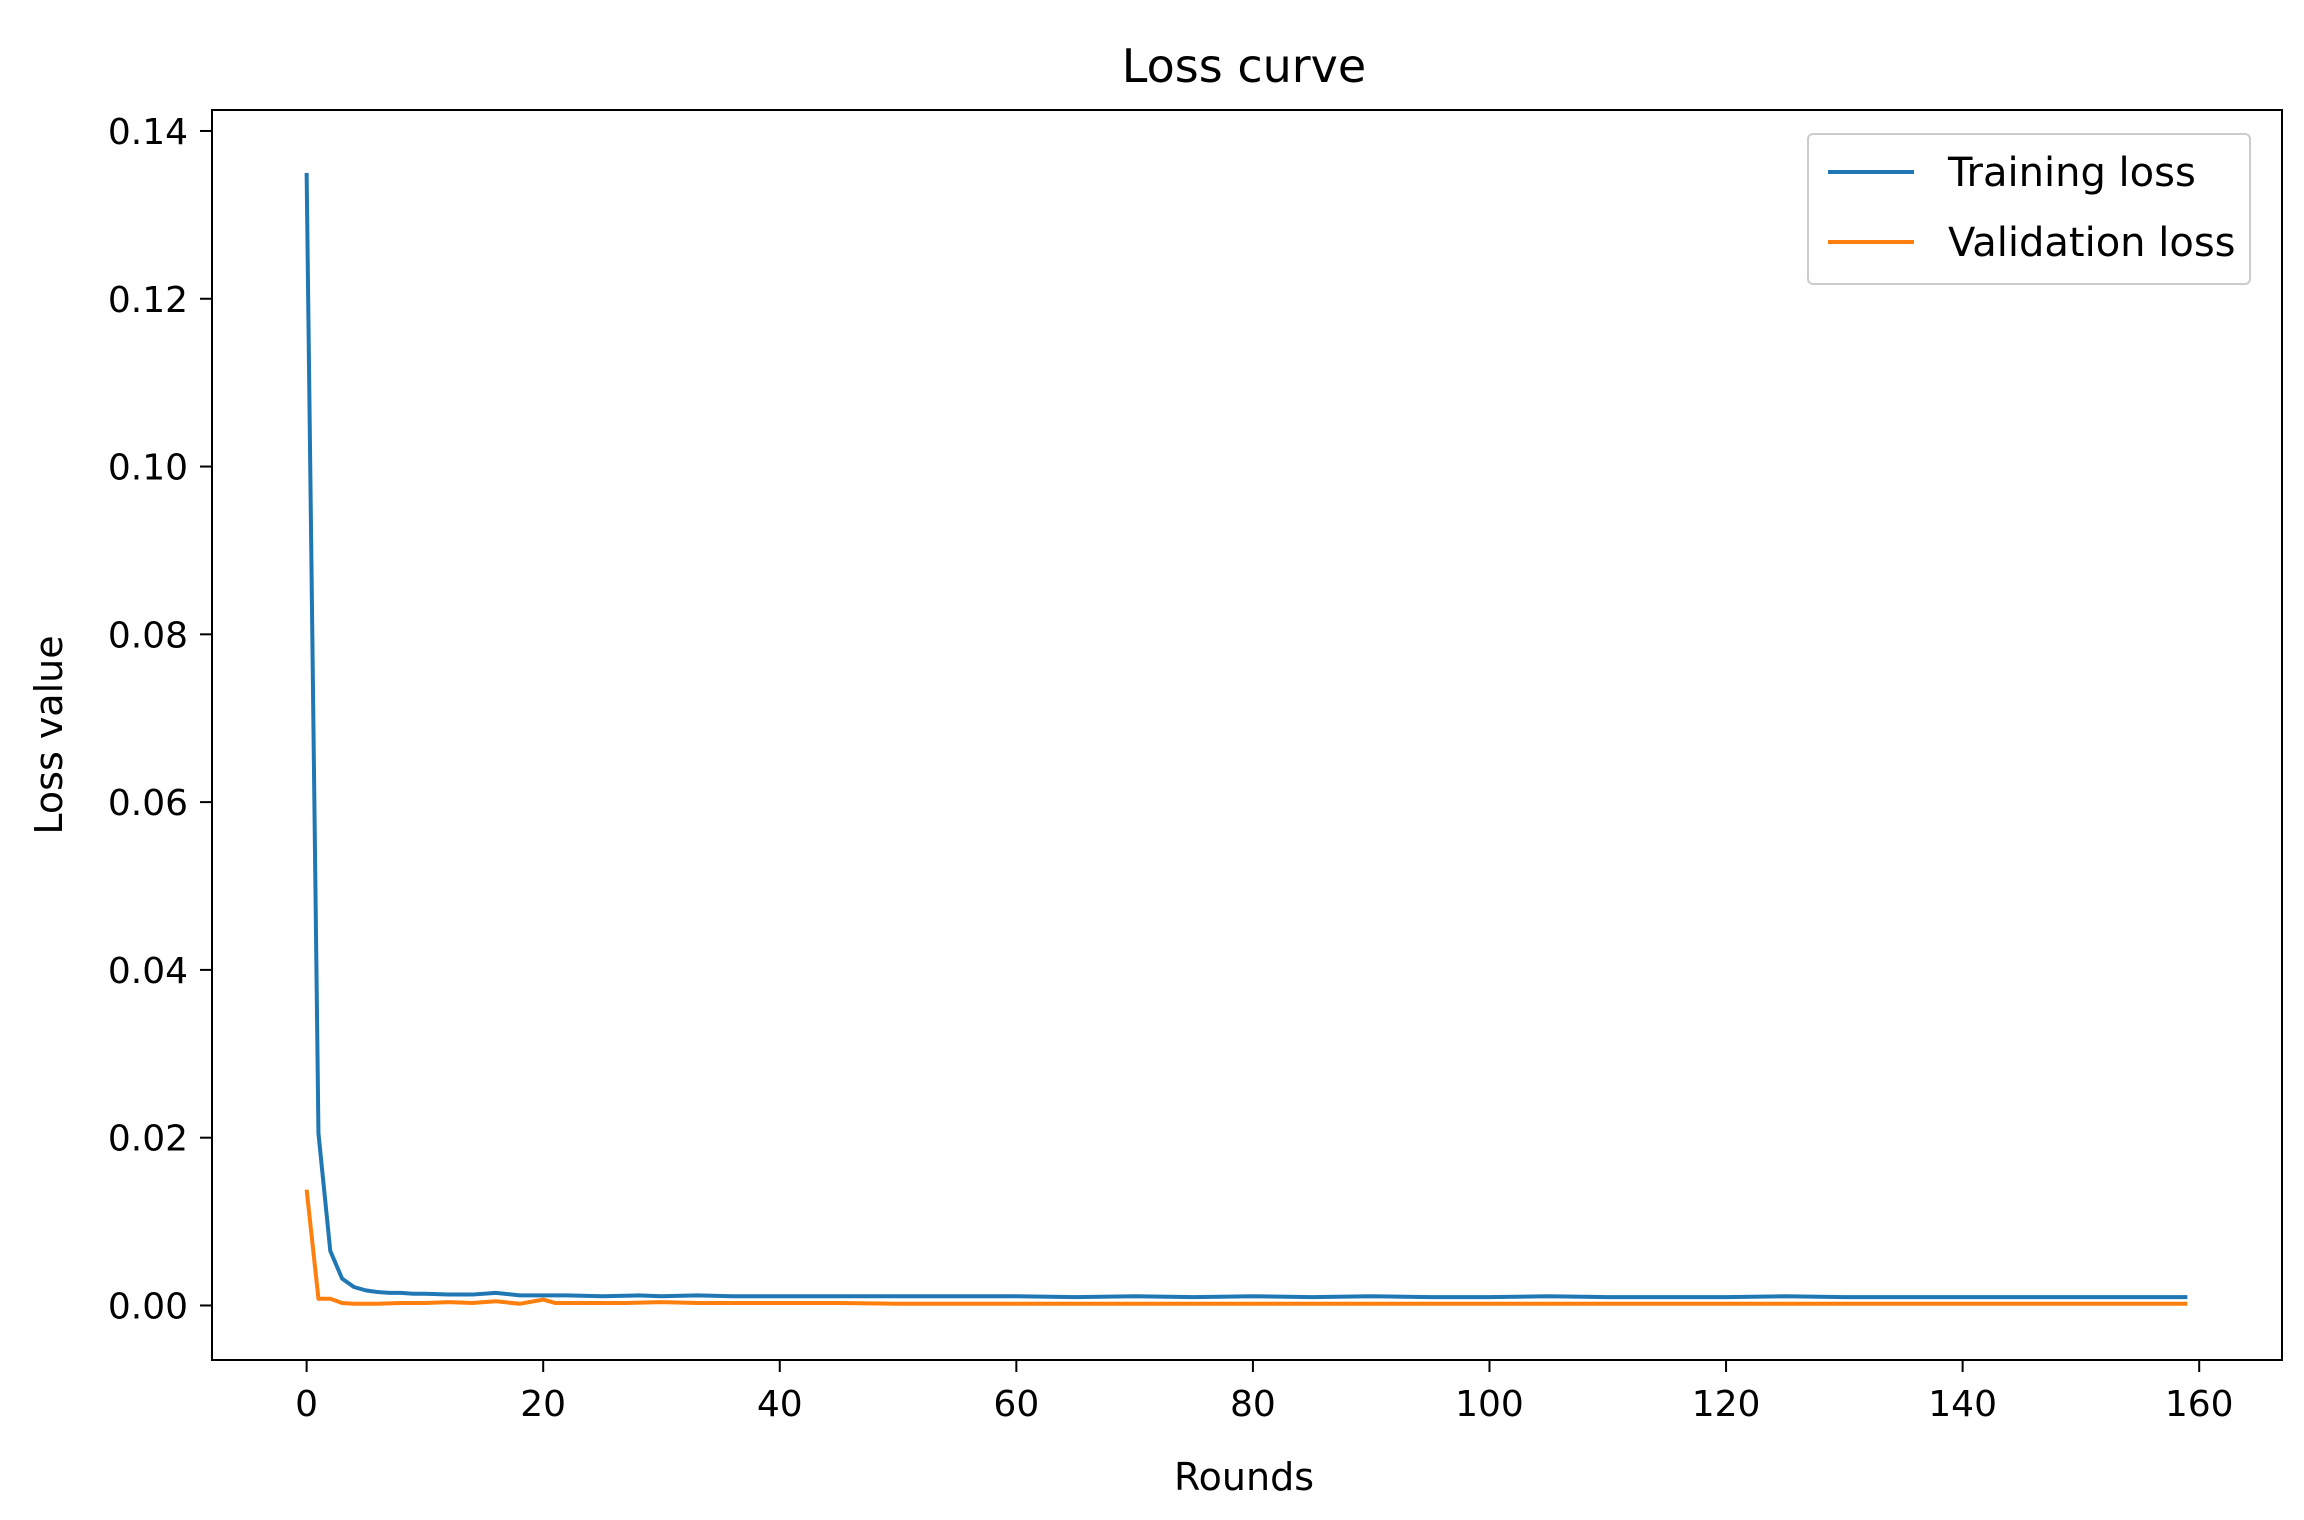 The image size is (2304, 1520). Describe the element at coordinates (1244, 66) in the screenshot. I see `chart-title: Loss curve` at that location.